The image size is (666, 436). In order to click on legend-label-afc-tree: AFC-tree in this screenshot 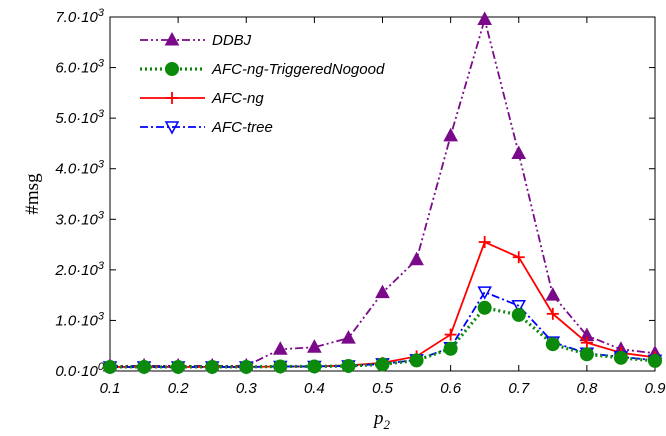, I will do `click(242, 127)`.